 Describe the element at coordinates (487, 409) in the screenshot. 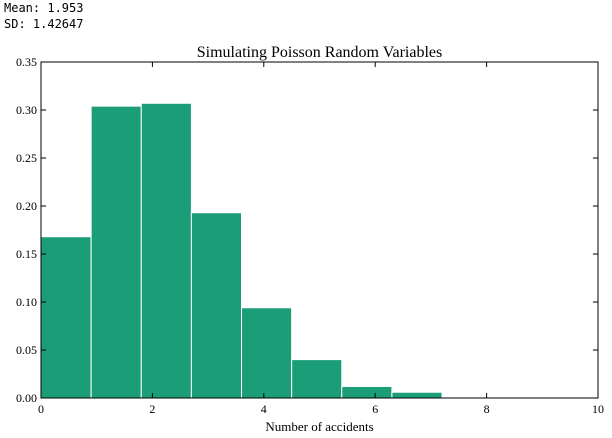

I see `x-tick-label: 8` at that location.